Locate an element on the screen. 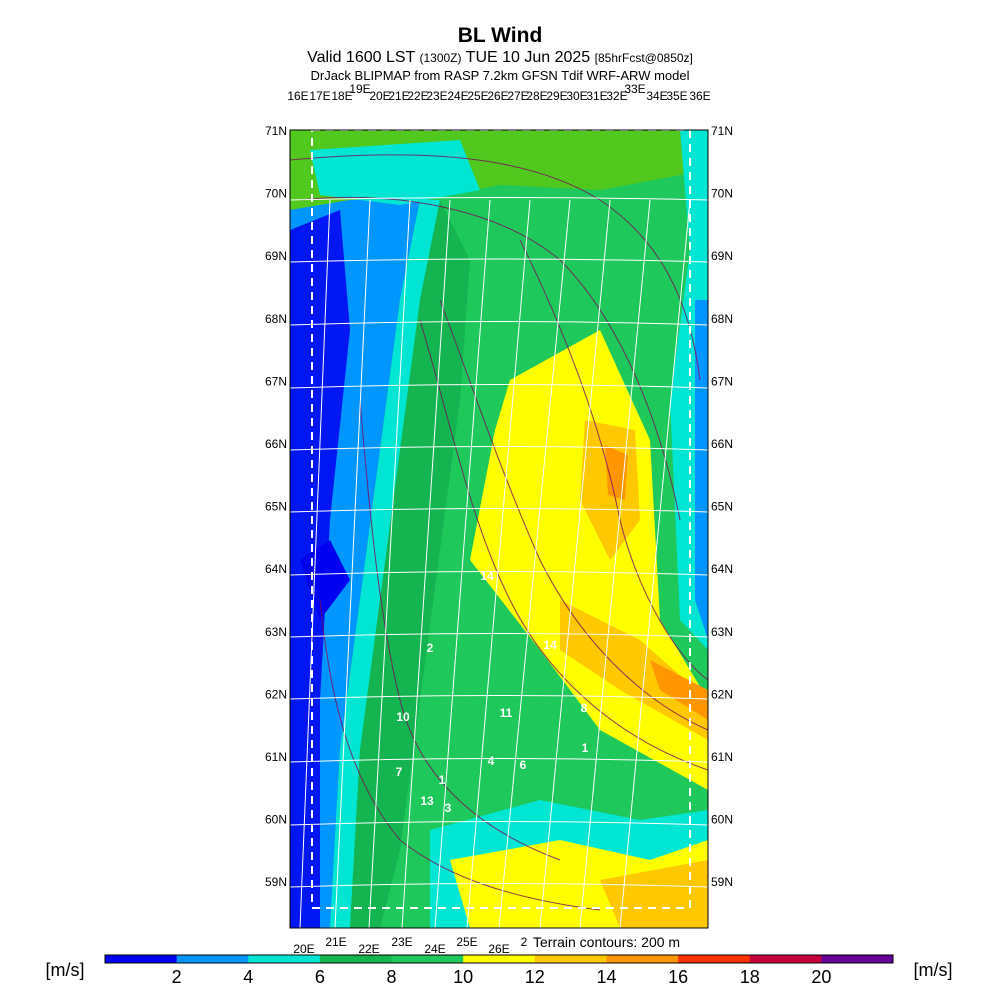 The height and width of the screenshot is (1005, 1000). valid-time: Valid 1600 LST is located at coordinates (361, 57).